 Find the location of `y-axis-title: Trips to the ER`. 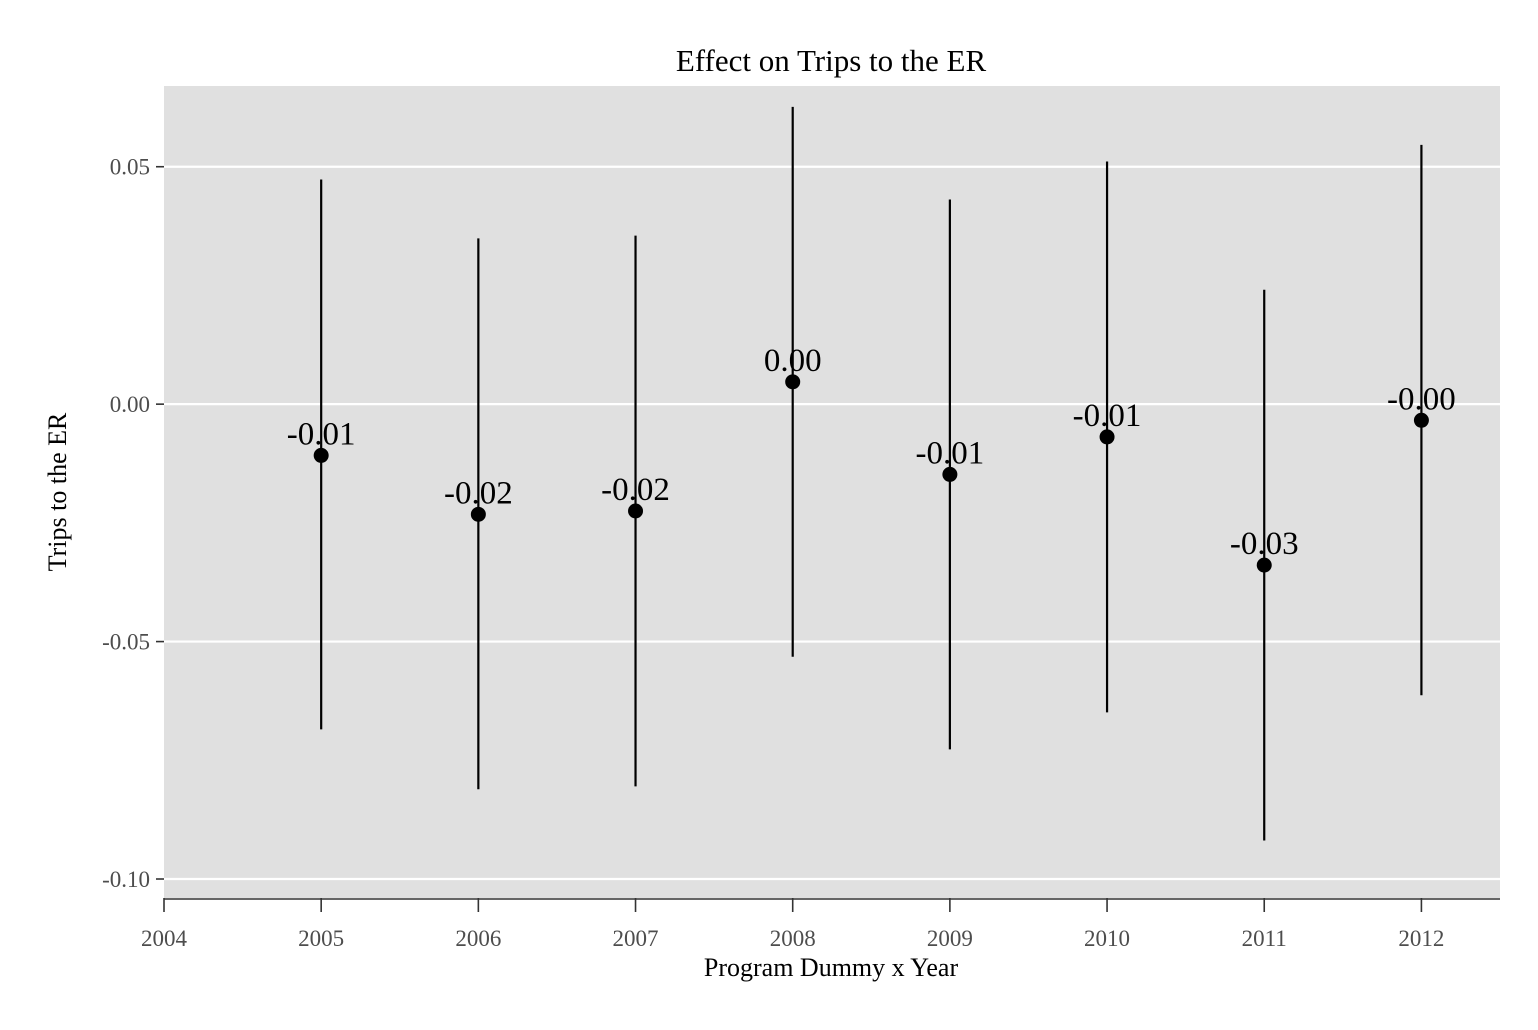

y-axis-title: Trips to the ER is located at coordinates (57, 491).